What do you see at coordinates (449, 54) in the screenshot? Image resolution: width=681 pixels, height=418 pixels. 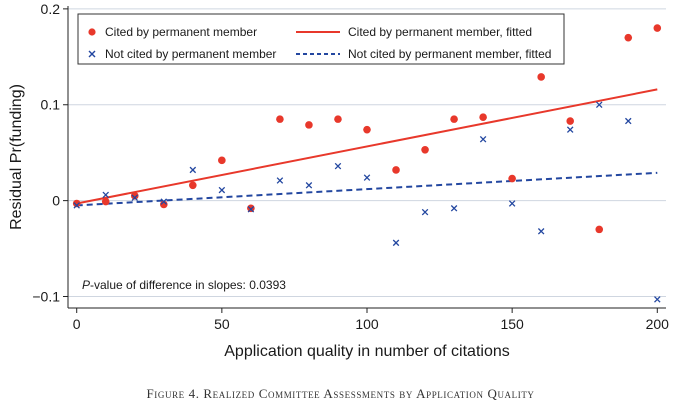 I see `legend-label-not-cited-fitted: Not cited by permanent member, fitted` at bounding box center [449, 54].